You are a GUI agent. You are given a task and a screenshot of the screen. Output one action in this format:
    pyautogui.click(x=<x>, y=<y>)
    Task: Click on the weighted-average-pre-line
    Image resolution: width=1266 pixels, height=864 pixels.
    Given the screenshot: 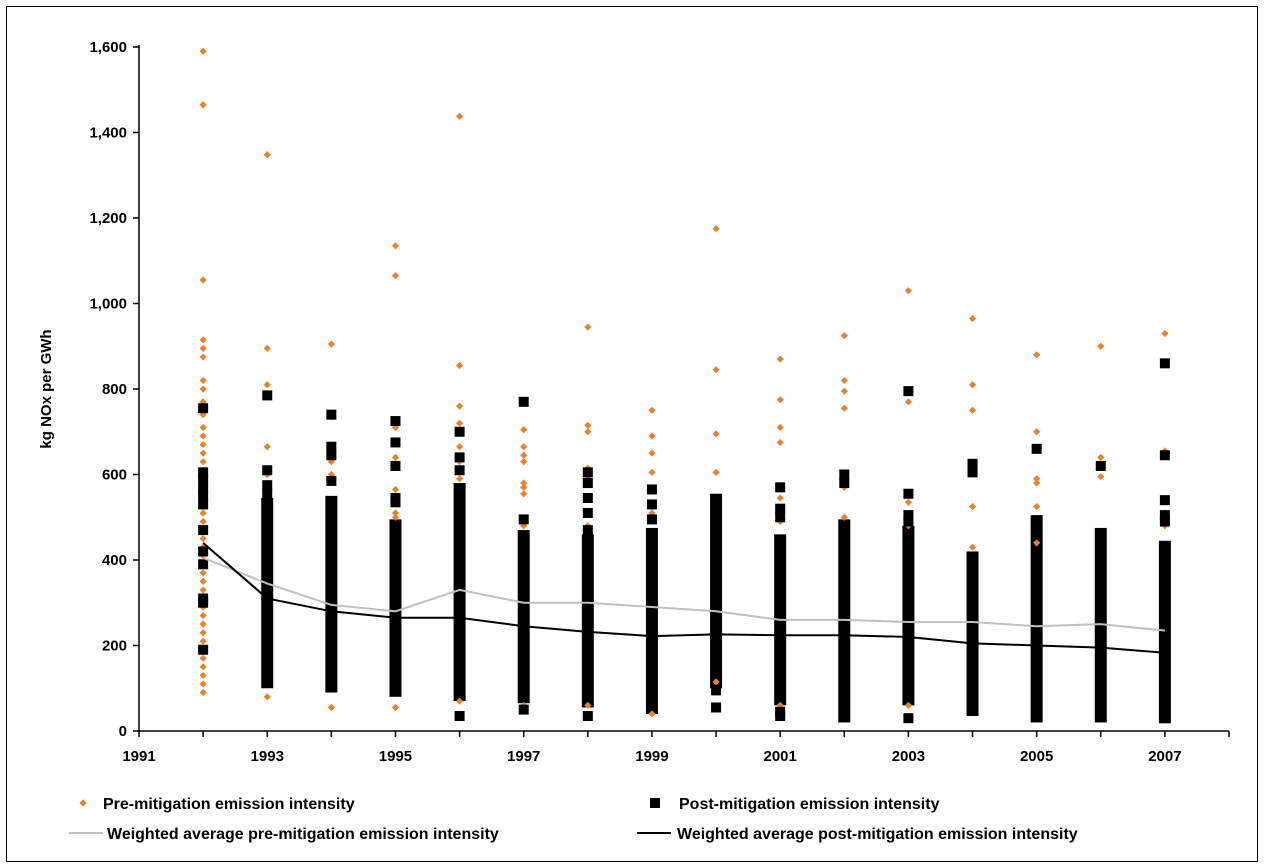 What is the action you would take?
    pyautogui.click(x=683, y=594)
    